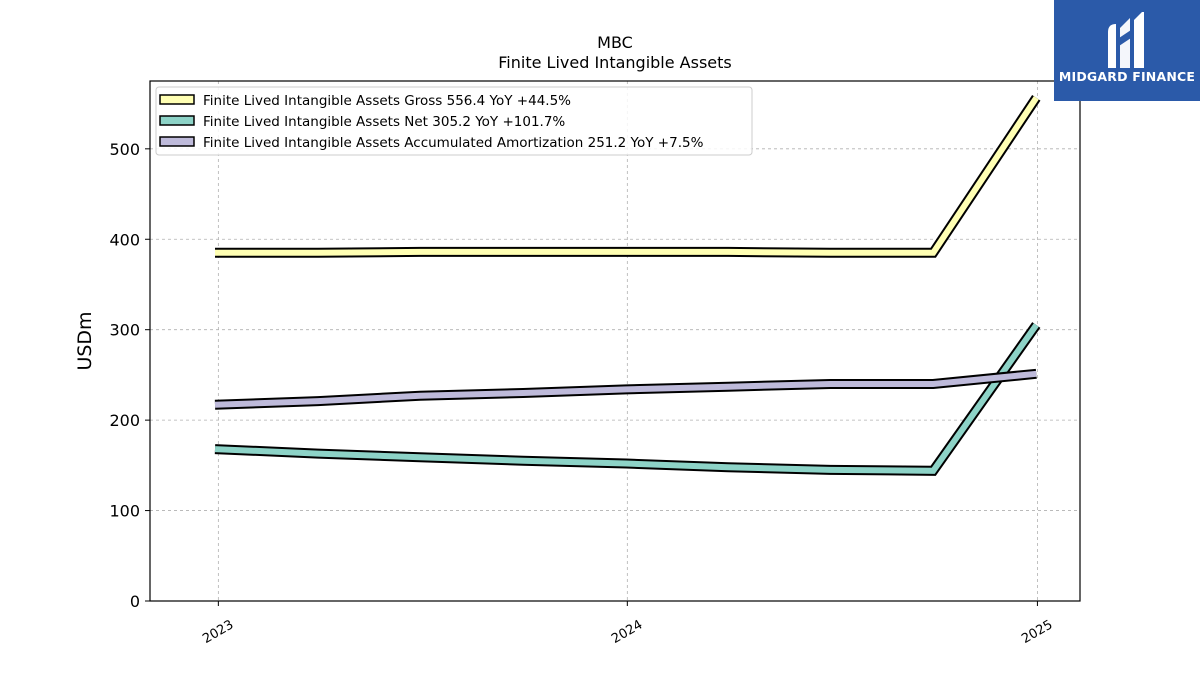 This screenshot has height=675, width=1200. I want to click on x-tick-label: 2024, so click(627, 632).